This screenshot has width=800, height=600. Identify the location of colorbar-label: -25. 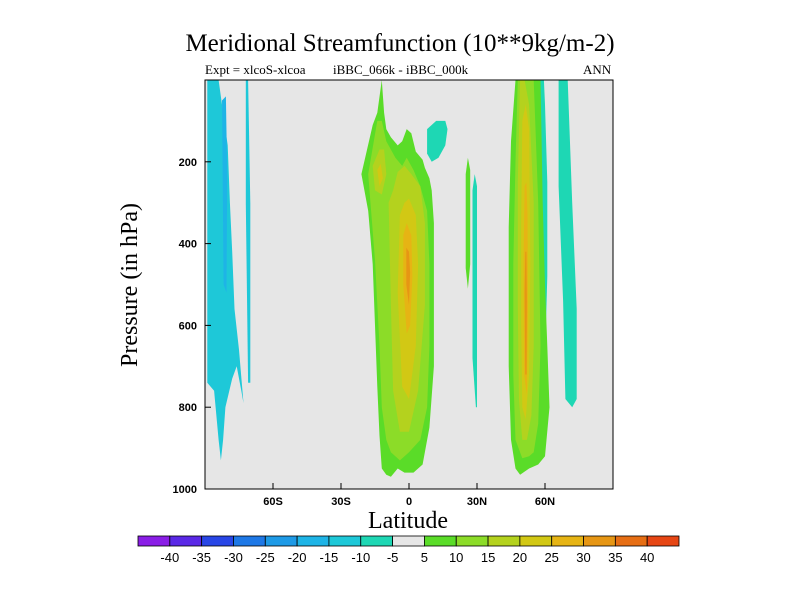
(265, 557).